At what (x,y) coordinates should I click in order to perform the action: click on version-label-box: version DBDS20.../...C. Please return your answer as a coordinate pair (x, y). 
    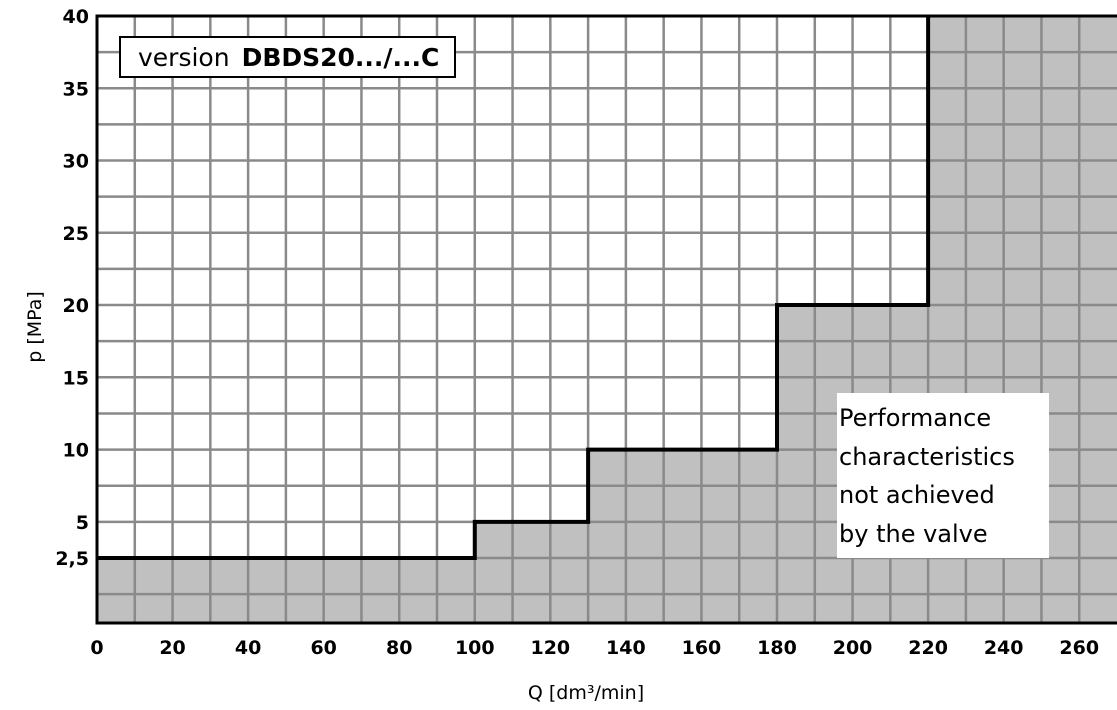
    Looking at the image, I should click on (287, 57).